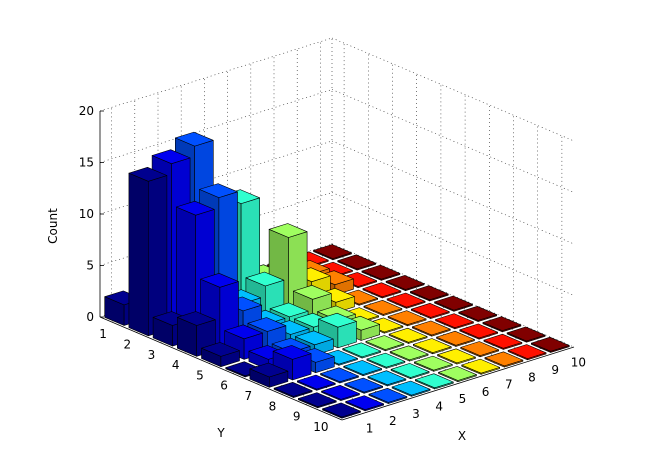 This screenshot has width=660, height=468. What do you see at coordinates (103, 334) in the screenshot?
I see `y-tick-label: 1` at bounding box center [103, 334].